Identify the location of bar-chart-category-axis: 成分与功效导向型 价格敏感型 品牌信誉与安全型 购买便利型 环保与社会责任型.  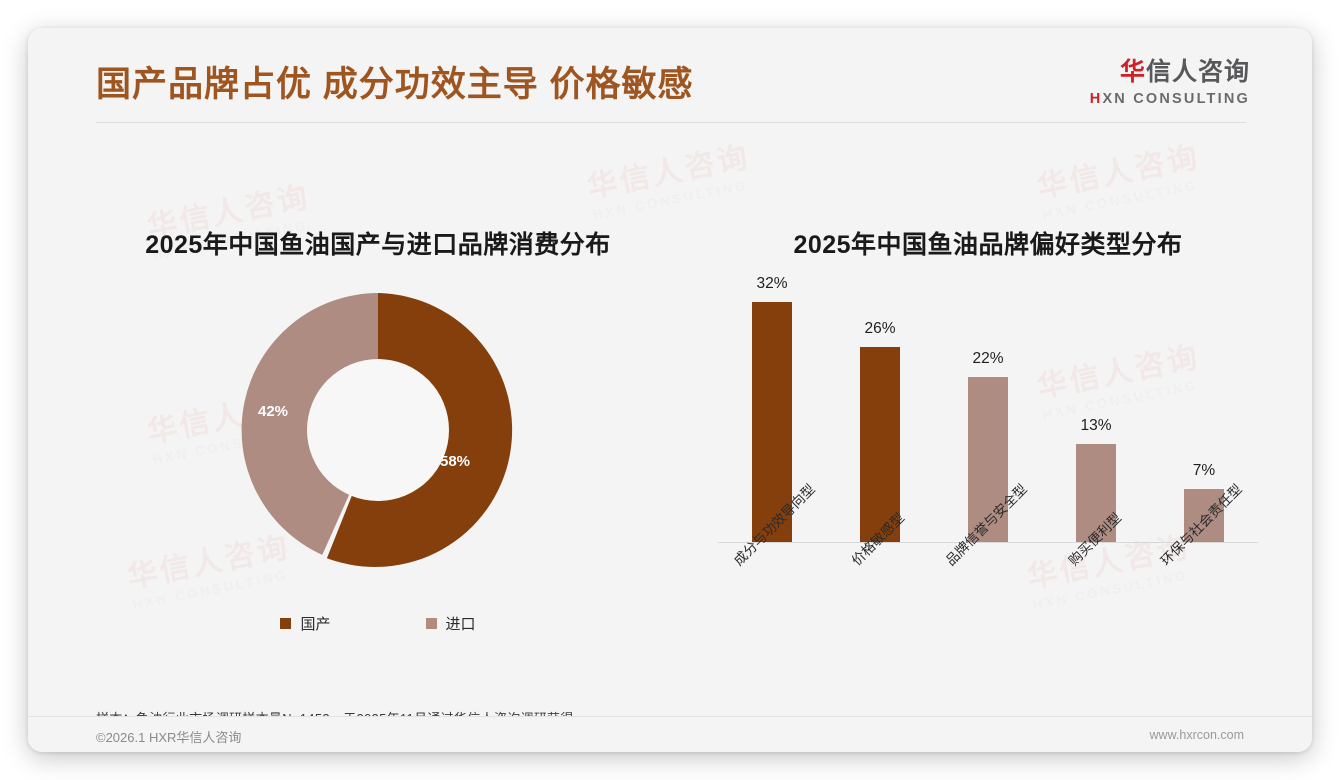
(988, 580).